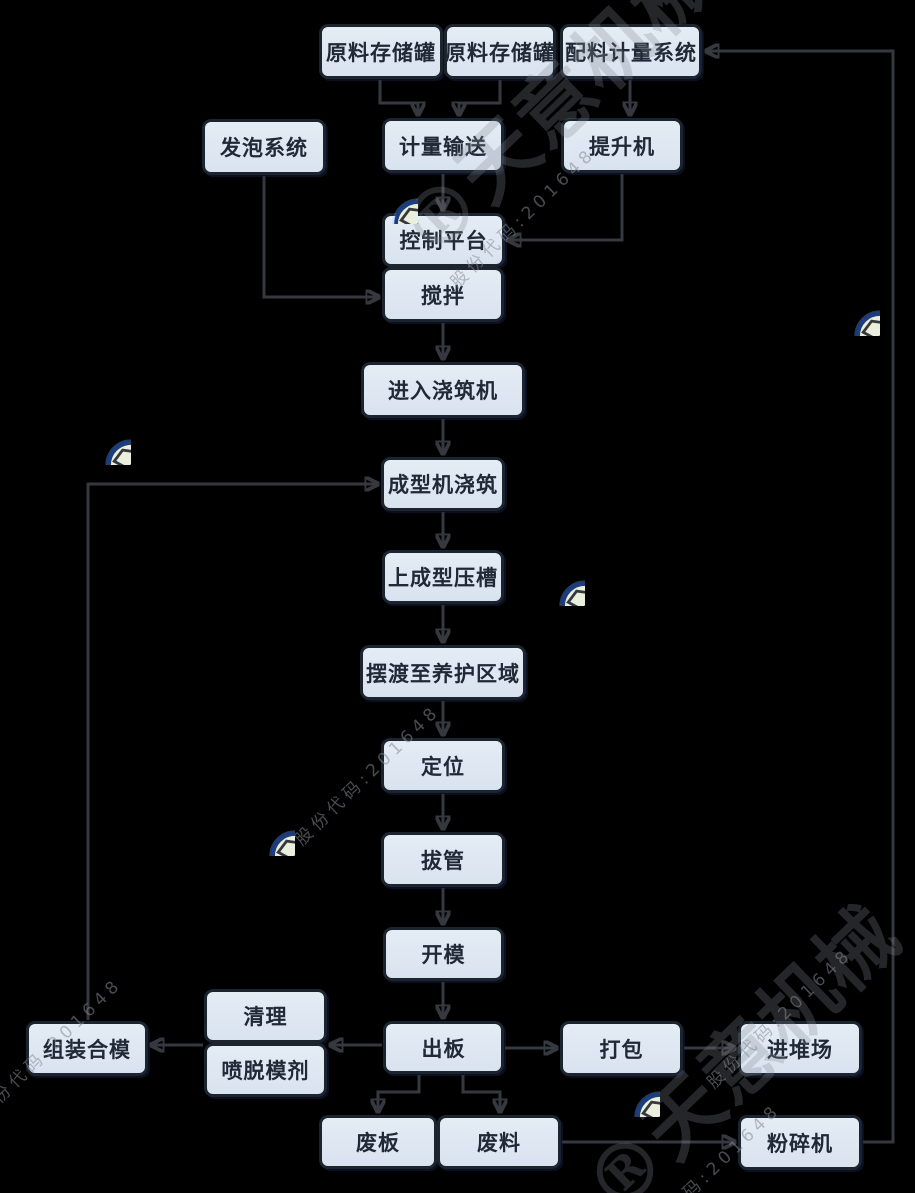 The height and width of the screenshot is (1193, 915). I want to click on flow-node-crusher: 粉碎机, so click(800, 1142).